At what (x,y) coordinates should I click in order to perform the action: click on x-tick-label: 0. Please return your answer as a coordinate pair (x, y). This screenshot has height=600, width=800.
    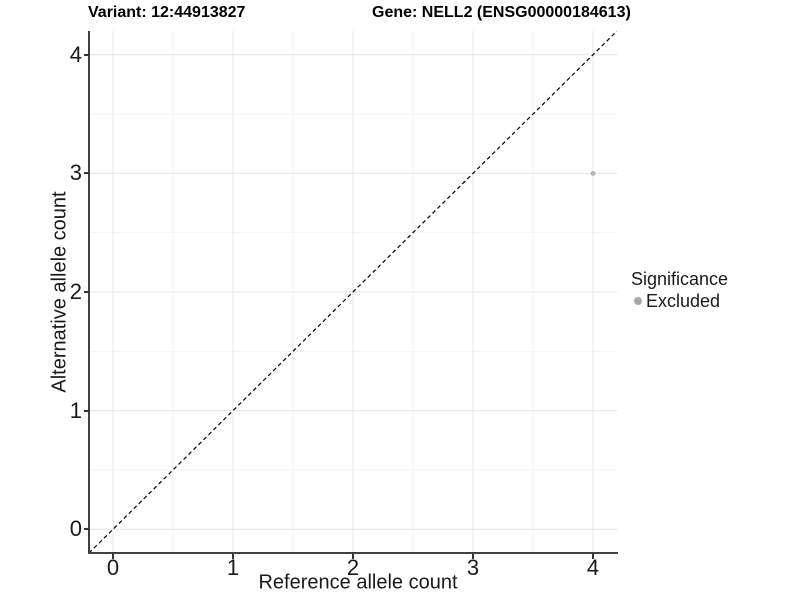
    Looking at the image, I should click on (113, 567).